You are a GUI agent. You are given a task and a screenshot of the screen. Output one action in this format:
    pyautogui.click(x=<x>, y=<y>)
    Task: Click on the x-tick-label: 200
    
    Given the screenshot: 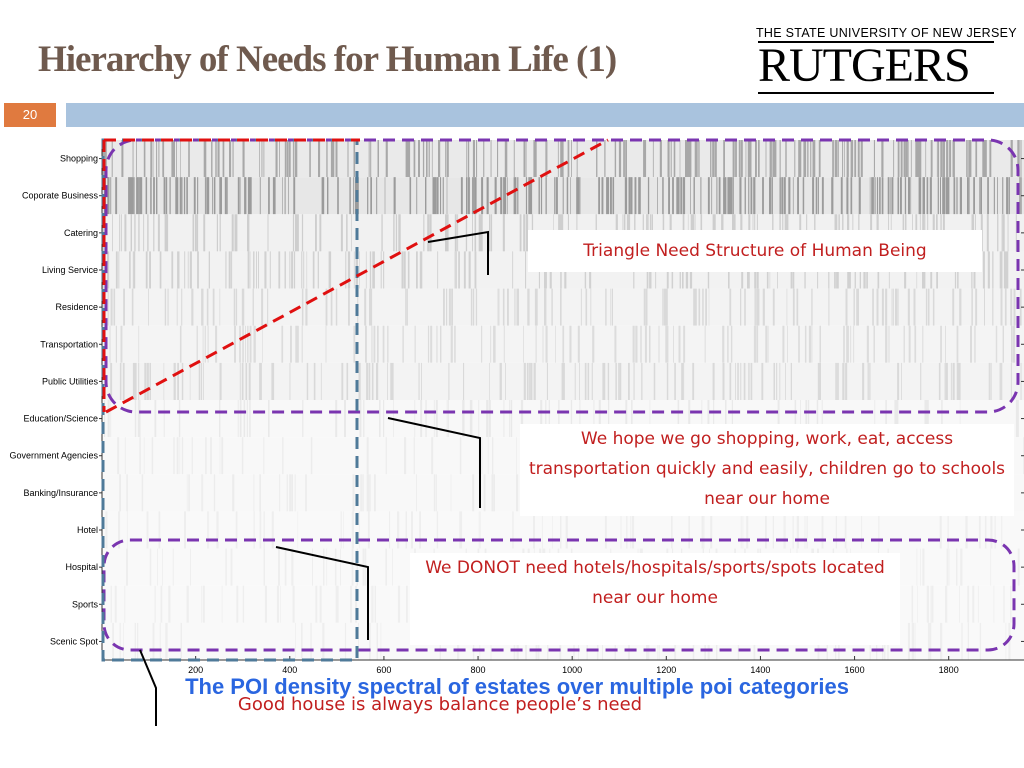 What is the action you would take?
    pyautogui.click(x=195, y=670)
    